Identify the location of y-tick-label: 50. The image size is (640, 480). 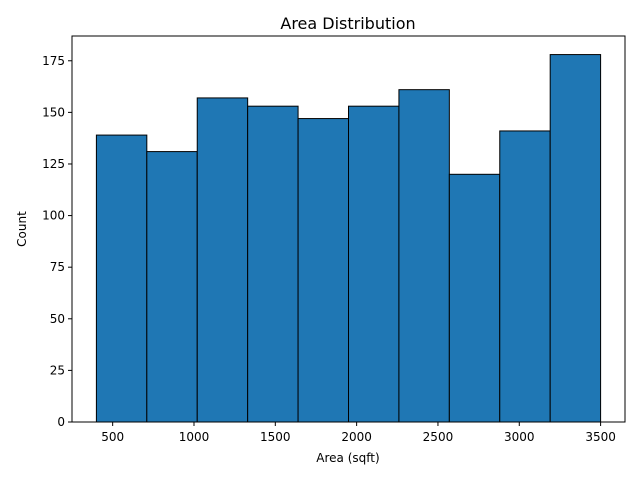
(57, 319).